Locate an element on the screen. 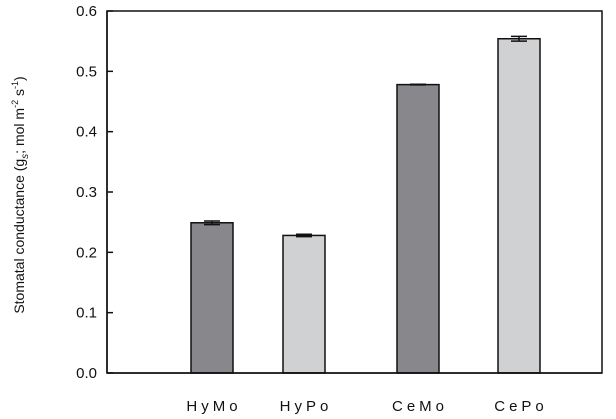 This screenshot has height=419, width=616. error-bar-hypo is located at coordinates (304, 235).